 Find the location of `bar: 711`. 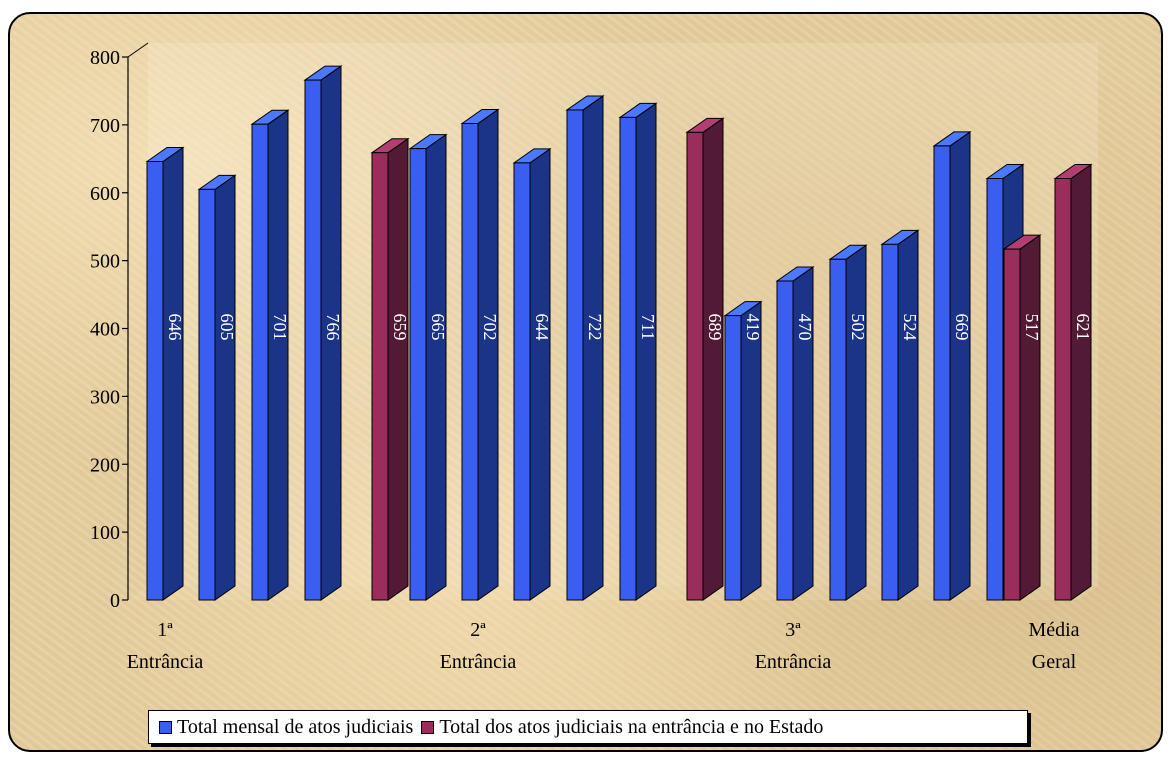

bar: 711 is located at coordinates (638, 351).